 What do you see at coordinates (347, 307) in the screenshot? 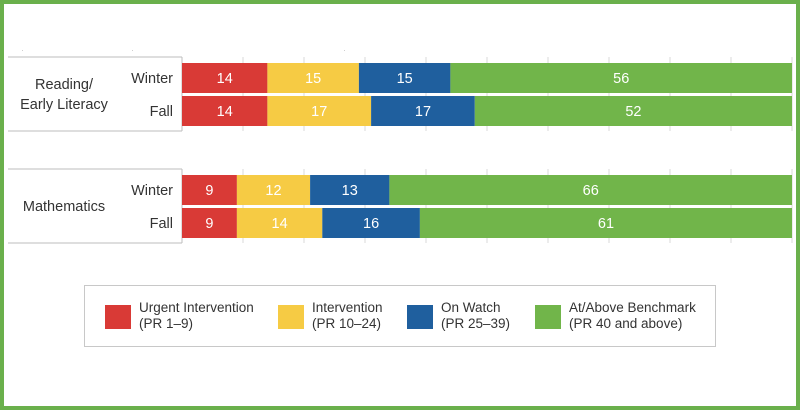
I see `legend-label-intervention: Intervention` at bounding box center [347, 307].